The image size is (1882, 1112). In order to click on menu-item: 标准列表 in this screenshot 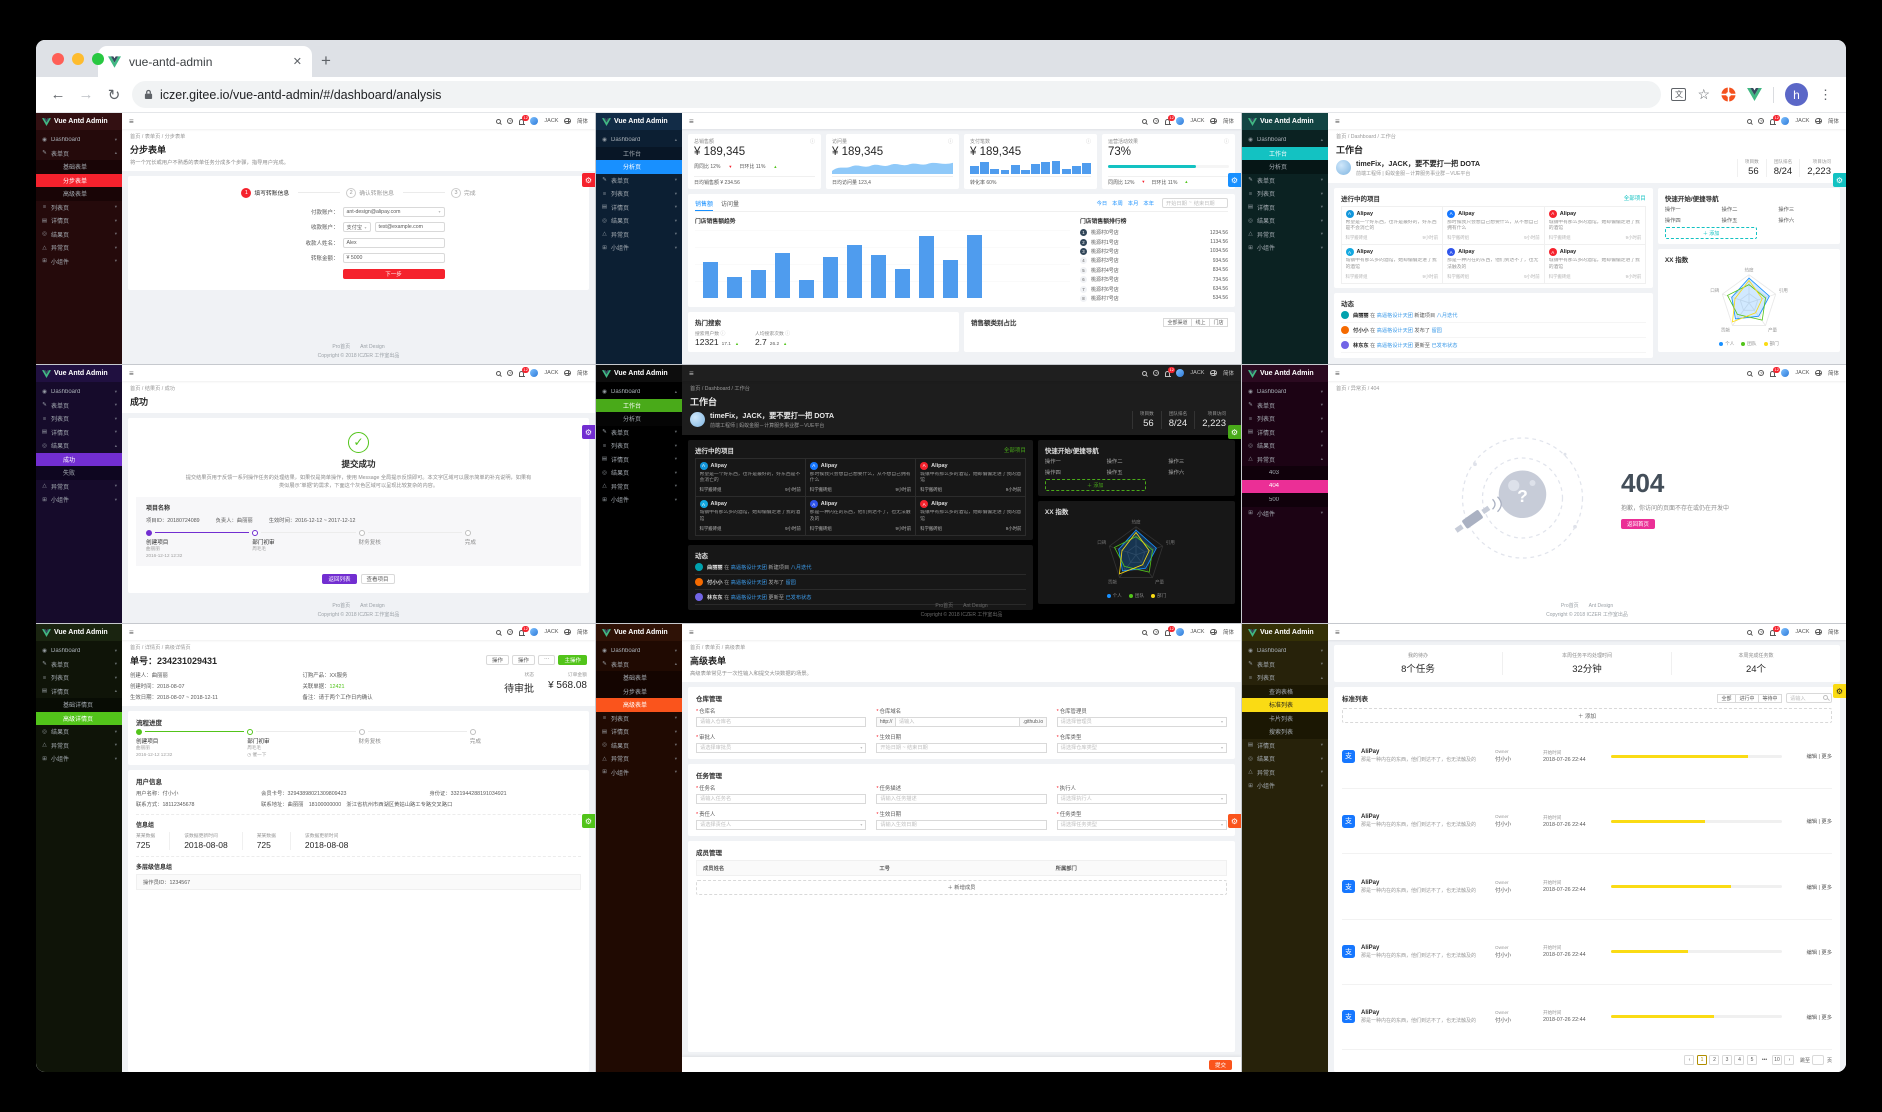, I will do `click(1285, 705)`.